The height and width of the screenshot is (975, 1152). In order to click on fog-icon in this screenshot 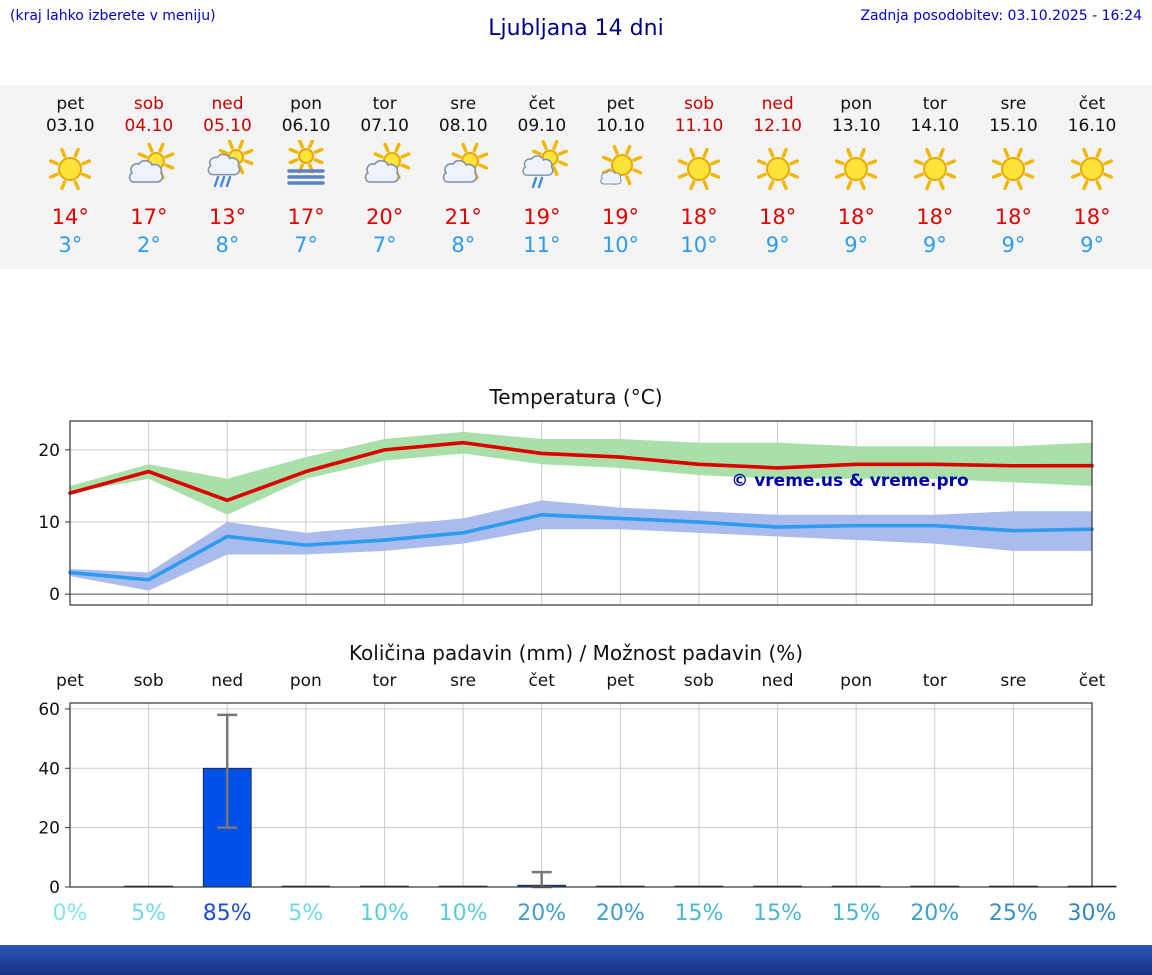, I will do `click(306, 169)`.